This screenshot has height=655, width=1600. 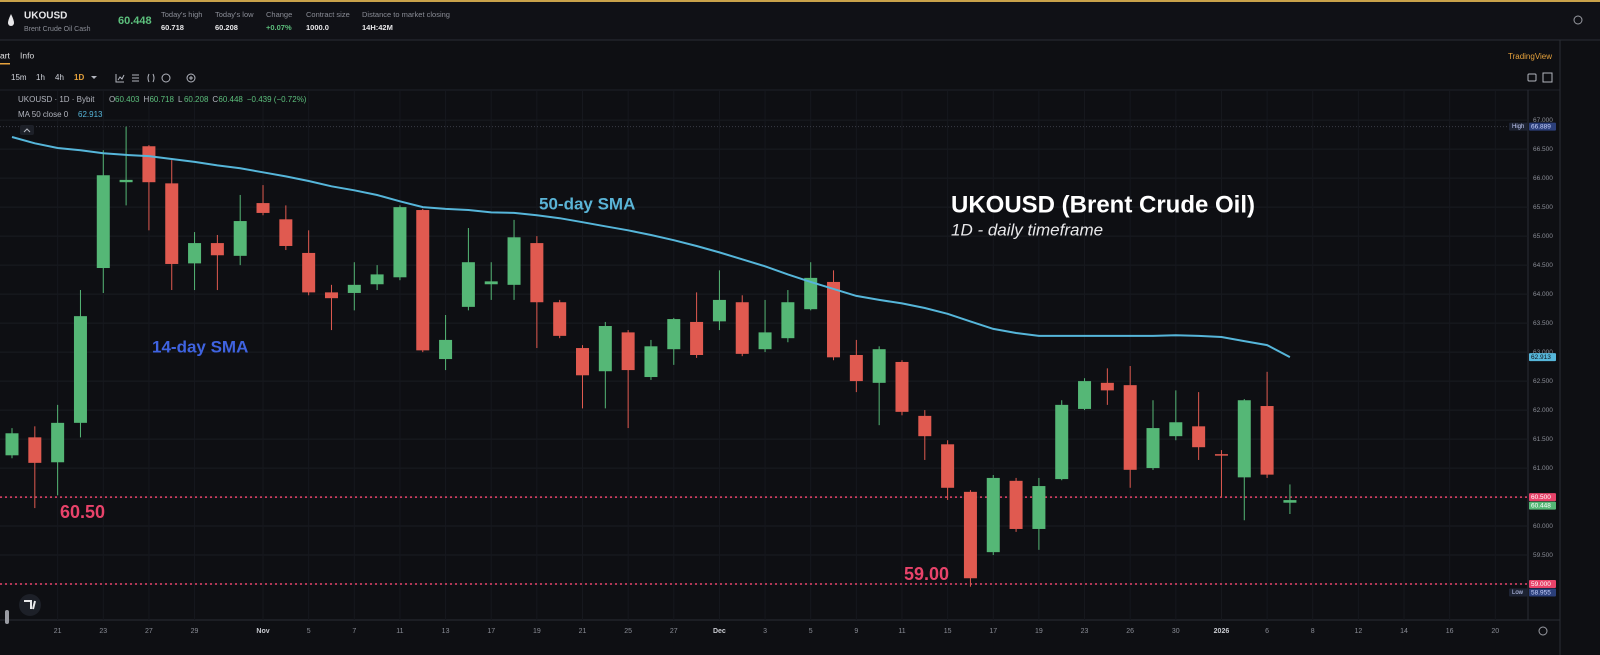 I want to click on legend-value: 60.208, so click(x=196, y=99).